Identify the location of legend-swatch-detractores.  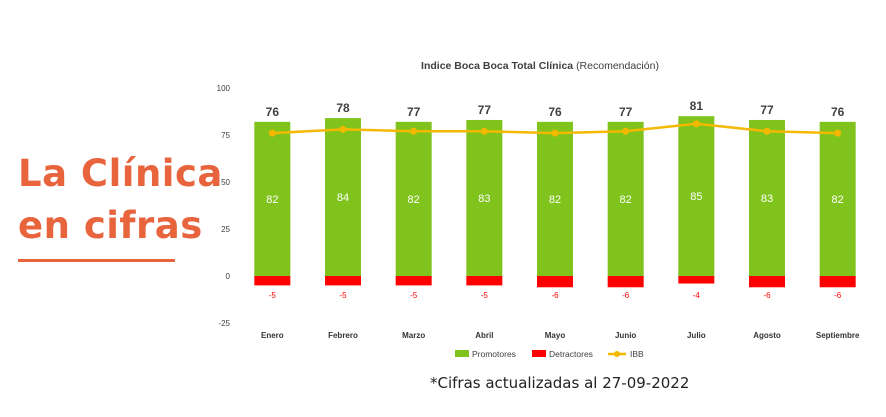
(539, 353).